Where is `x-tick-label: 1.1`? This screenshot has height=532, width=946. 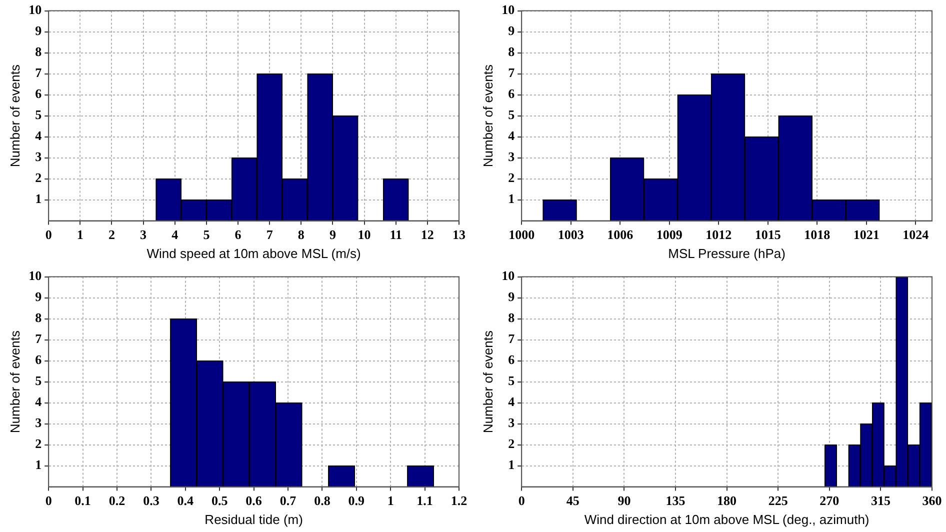 x-tick-label: 1.1 is located at coordinates (424, 500).